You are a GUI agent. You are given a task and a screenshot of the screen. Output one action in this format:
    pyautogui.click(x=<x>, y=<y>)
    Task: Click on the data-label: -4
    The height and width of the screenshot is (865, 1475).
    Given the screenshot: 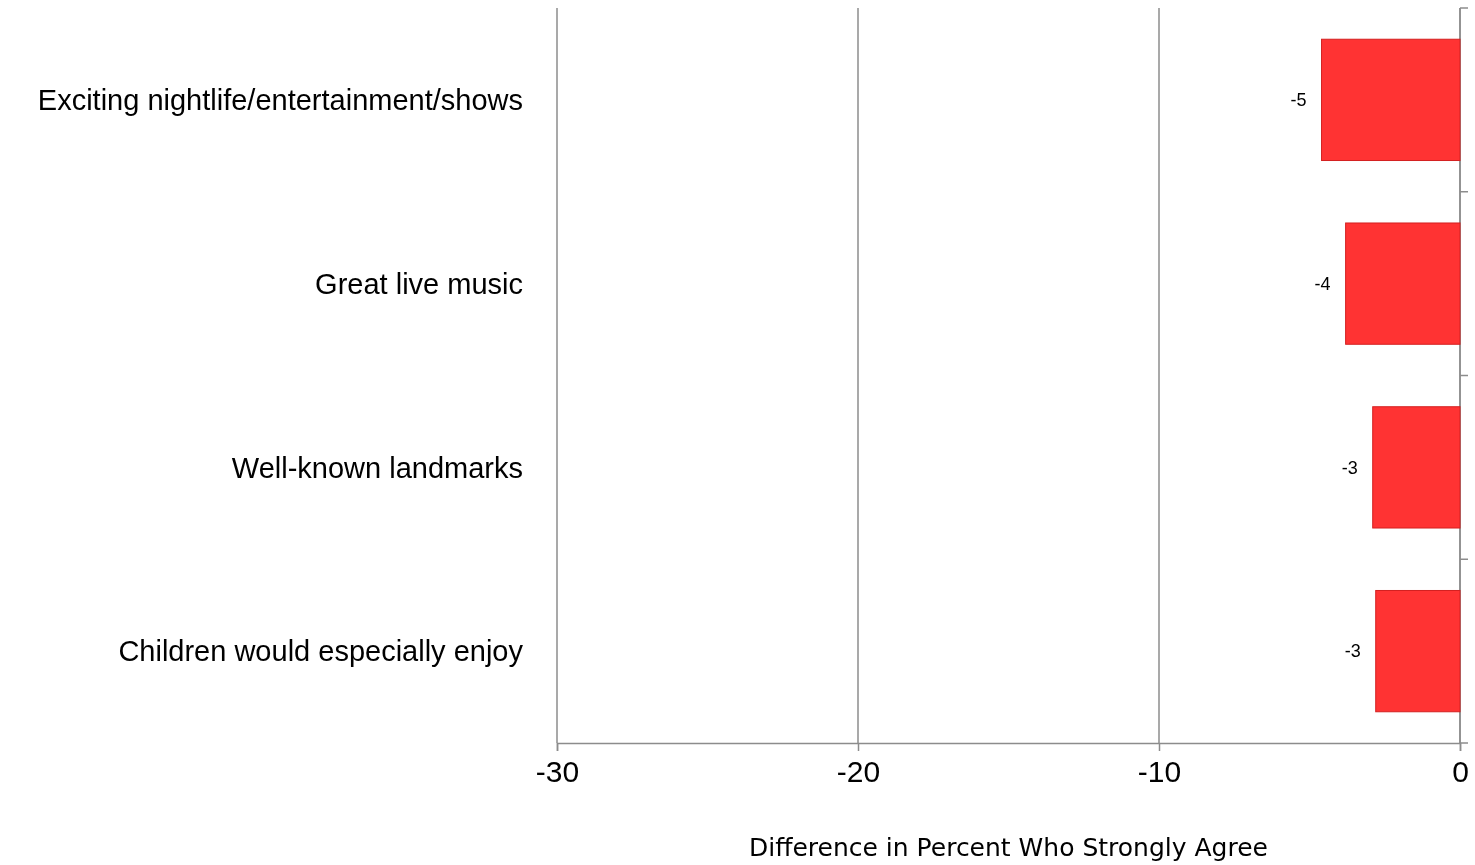 What is the action you would take?
    pyautogui.click(x=1322, y=283)
    